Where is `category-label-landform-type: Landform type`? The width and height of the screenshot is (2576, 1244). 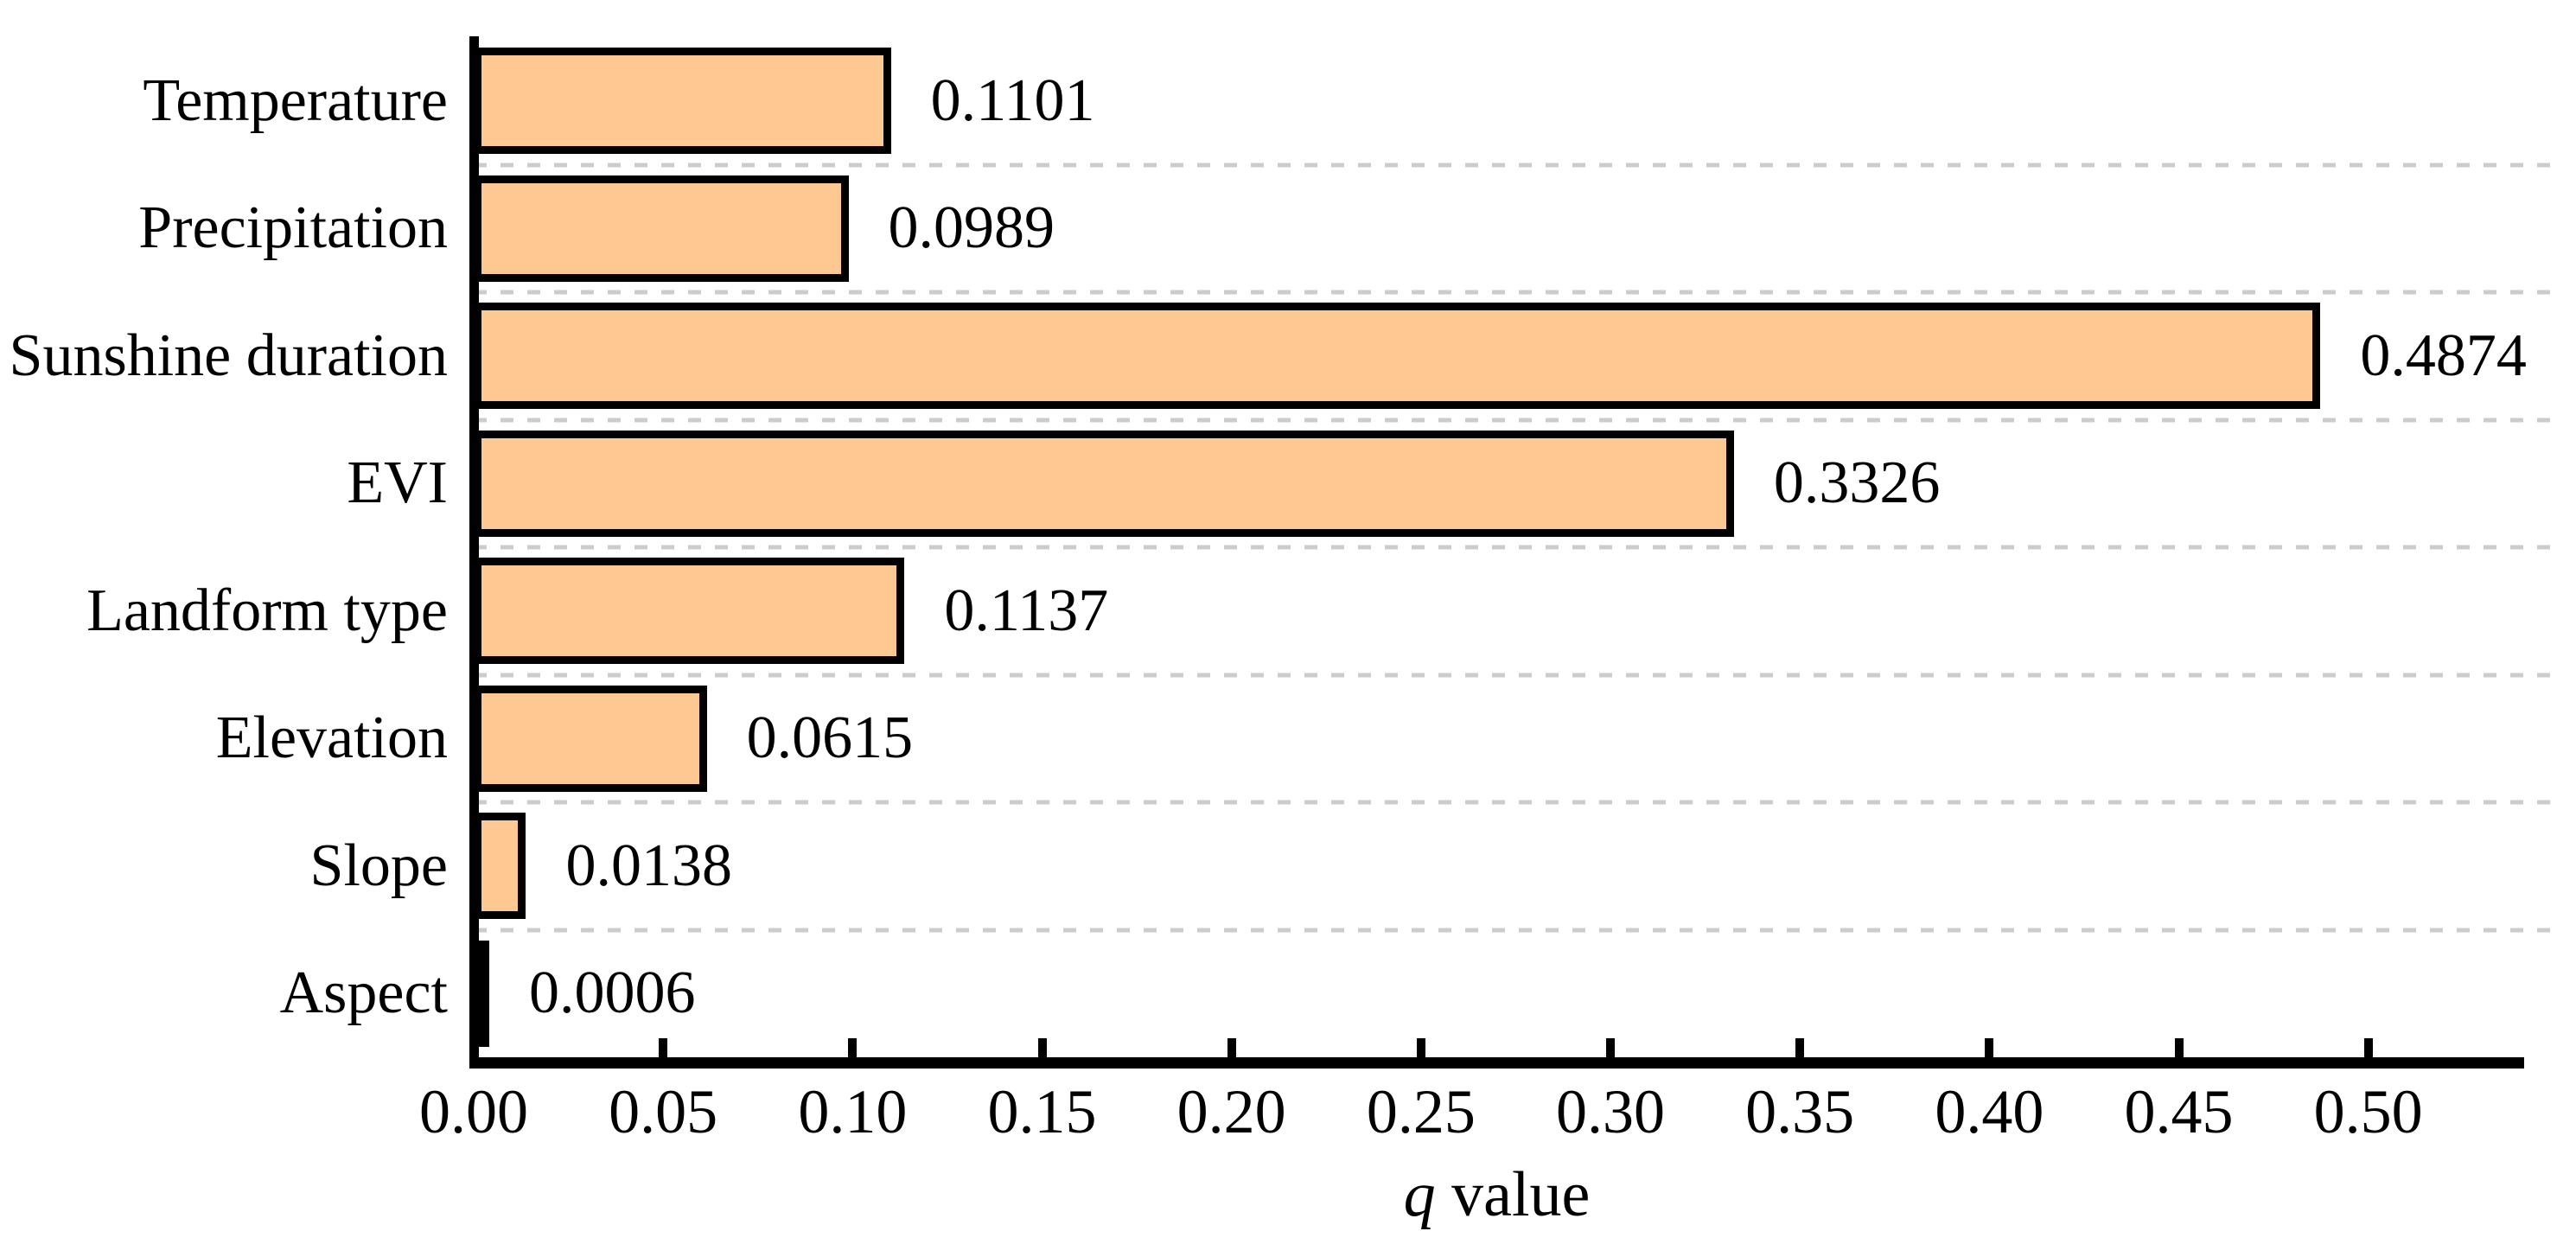
category-label-landform-type: Landform type is located at coordinates (267, 610).